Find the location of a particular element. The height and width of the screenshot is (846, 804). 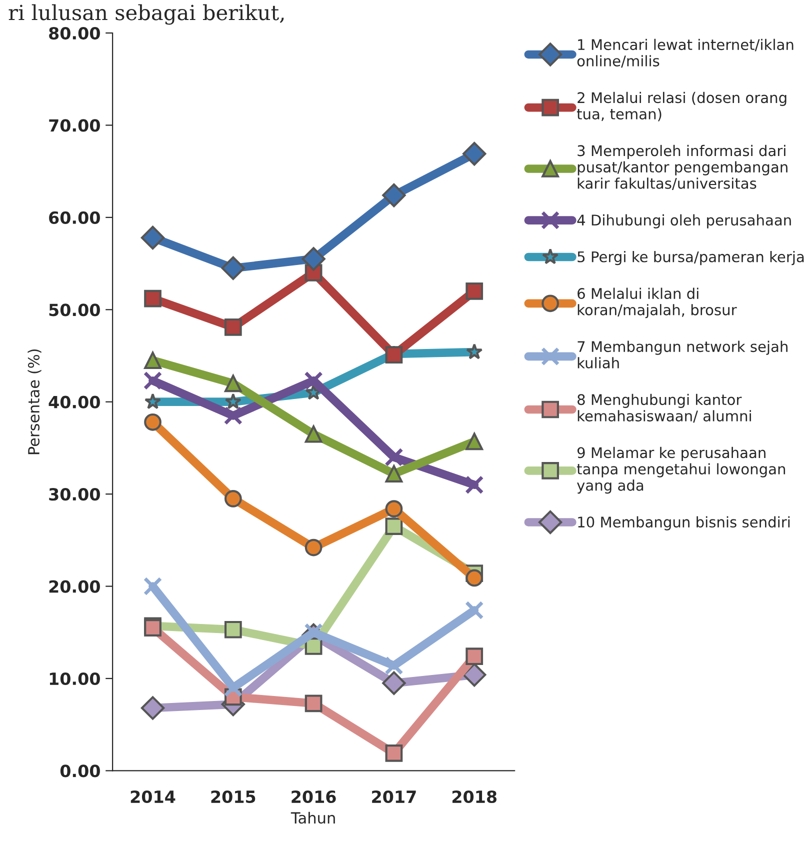

legend-label: 4 Dihubungi oleh perusahaan is located at coordinates (684, 221).